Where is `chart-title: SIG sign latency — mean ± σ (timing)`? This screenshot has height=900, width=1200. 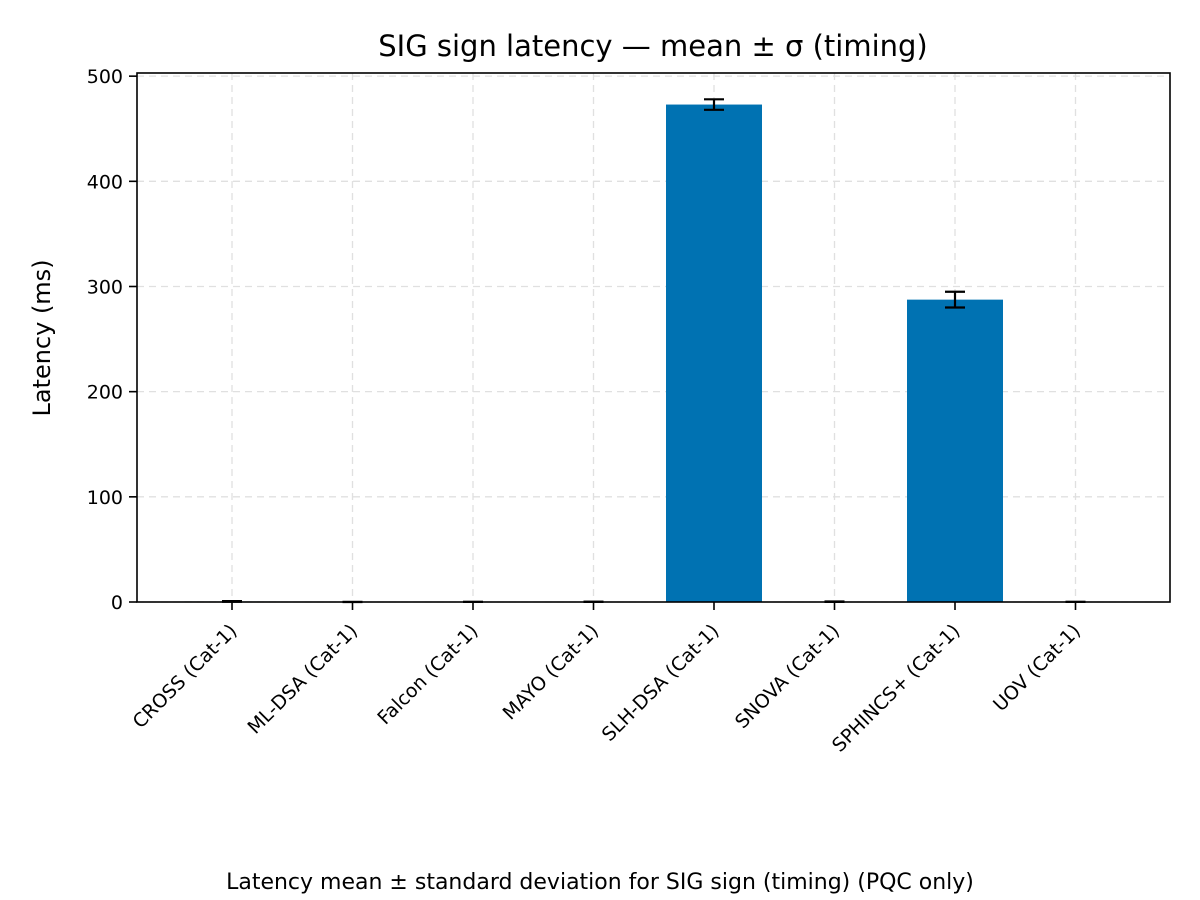 chart-title: SIG sign latency — mean ± σ (timing) is located at coordinates (653, 46).